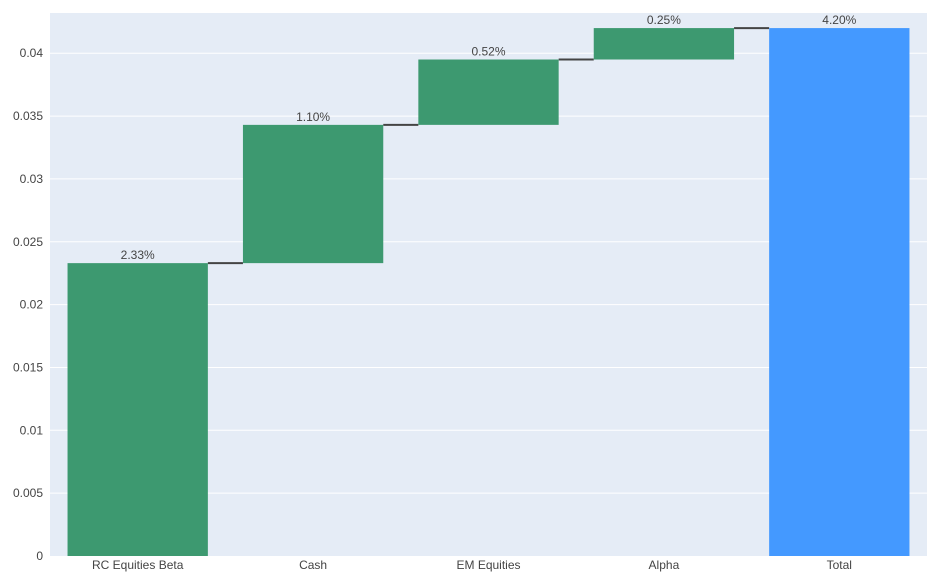 The height and width of the screenshot is (587, 945). Describe the element at coordinates (488, 92) in the screenshot. I see `bar-em-equities` at that location.